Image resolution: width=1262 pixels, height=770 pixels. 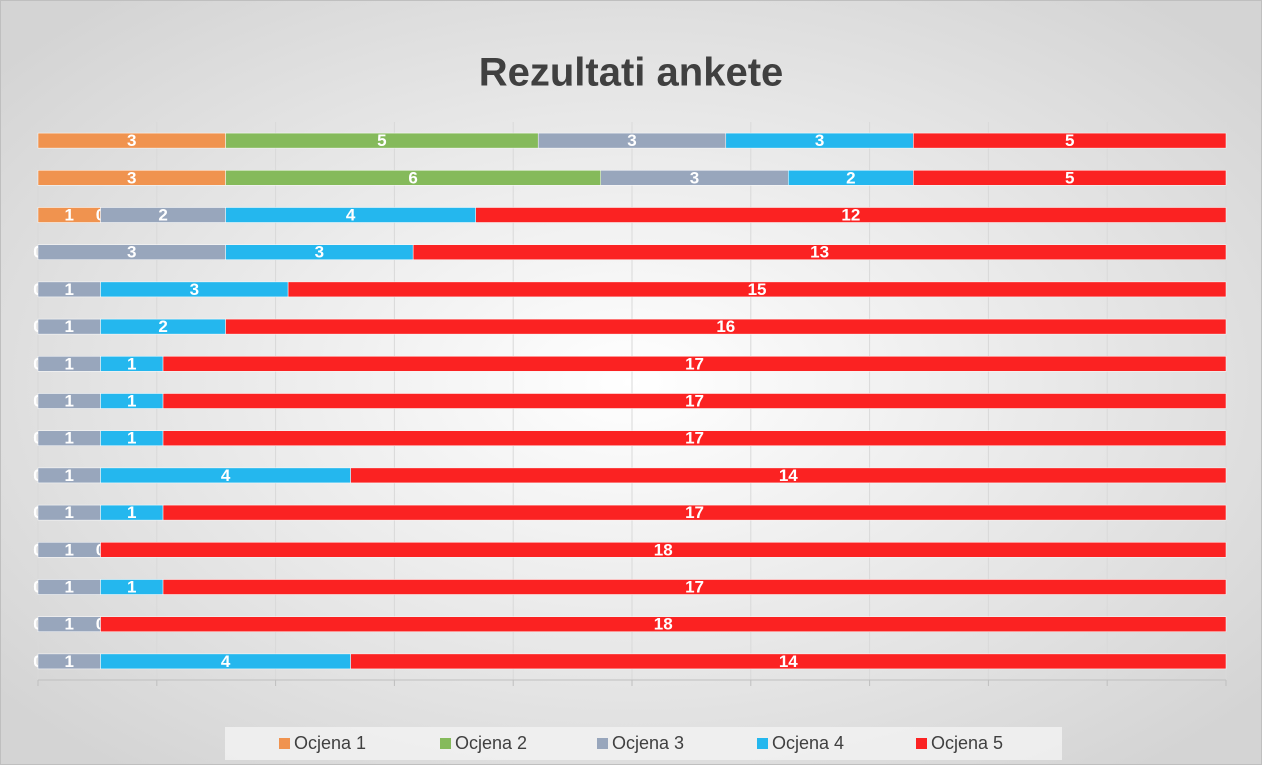 What do you see at coordinates (967, 743) in the screenshot?
I see `legend-label: Ocjena 5` at bounding box center [967, 743].